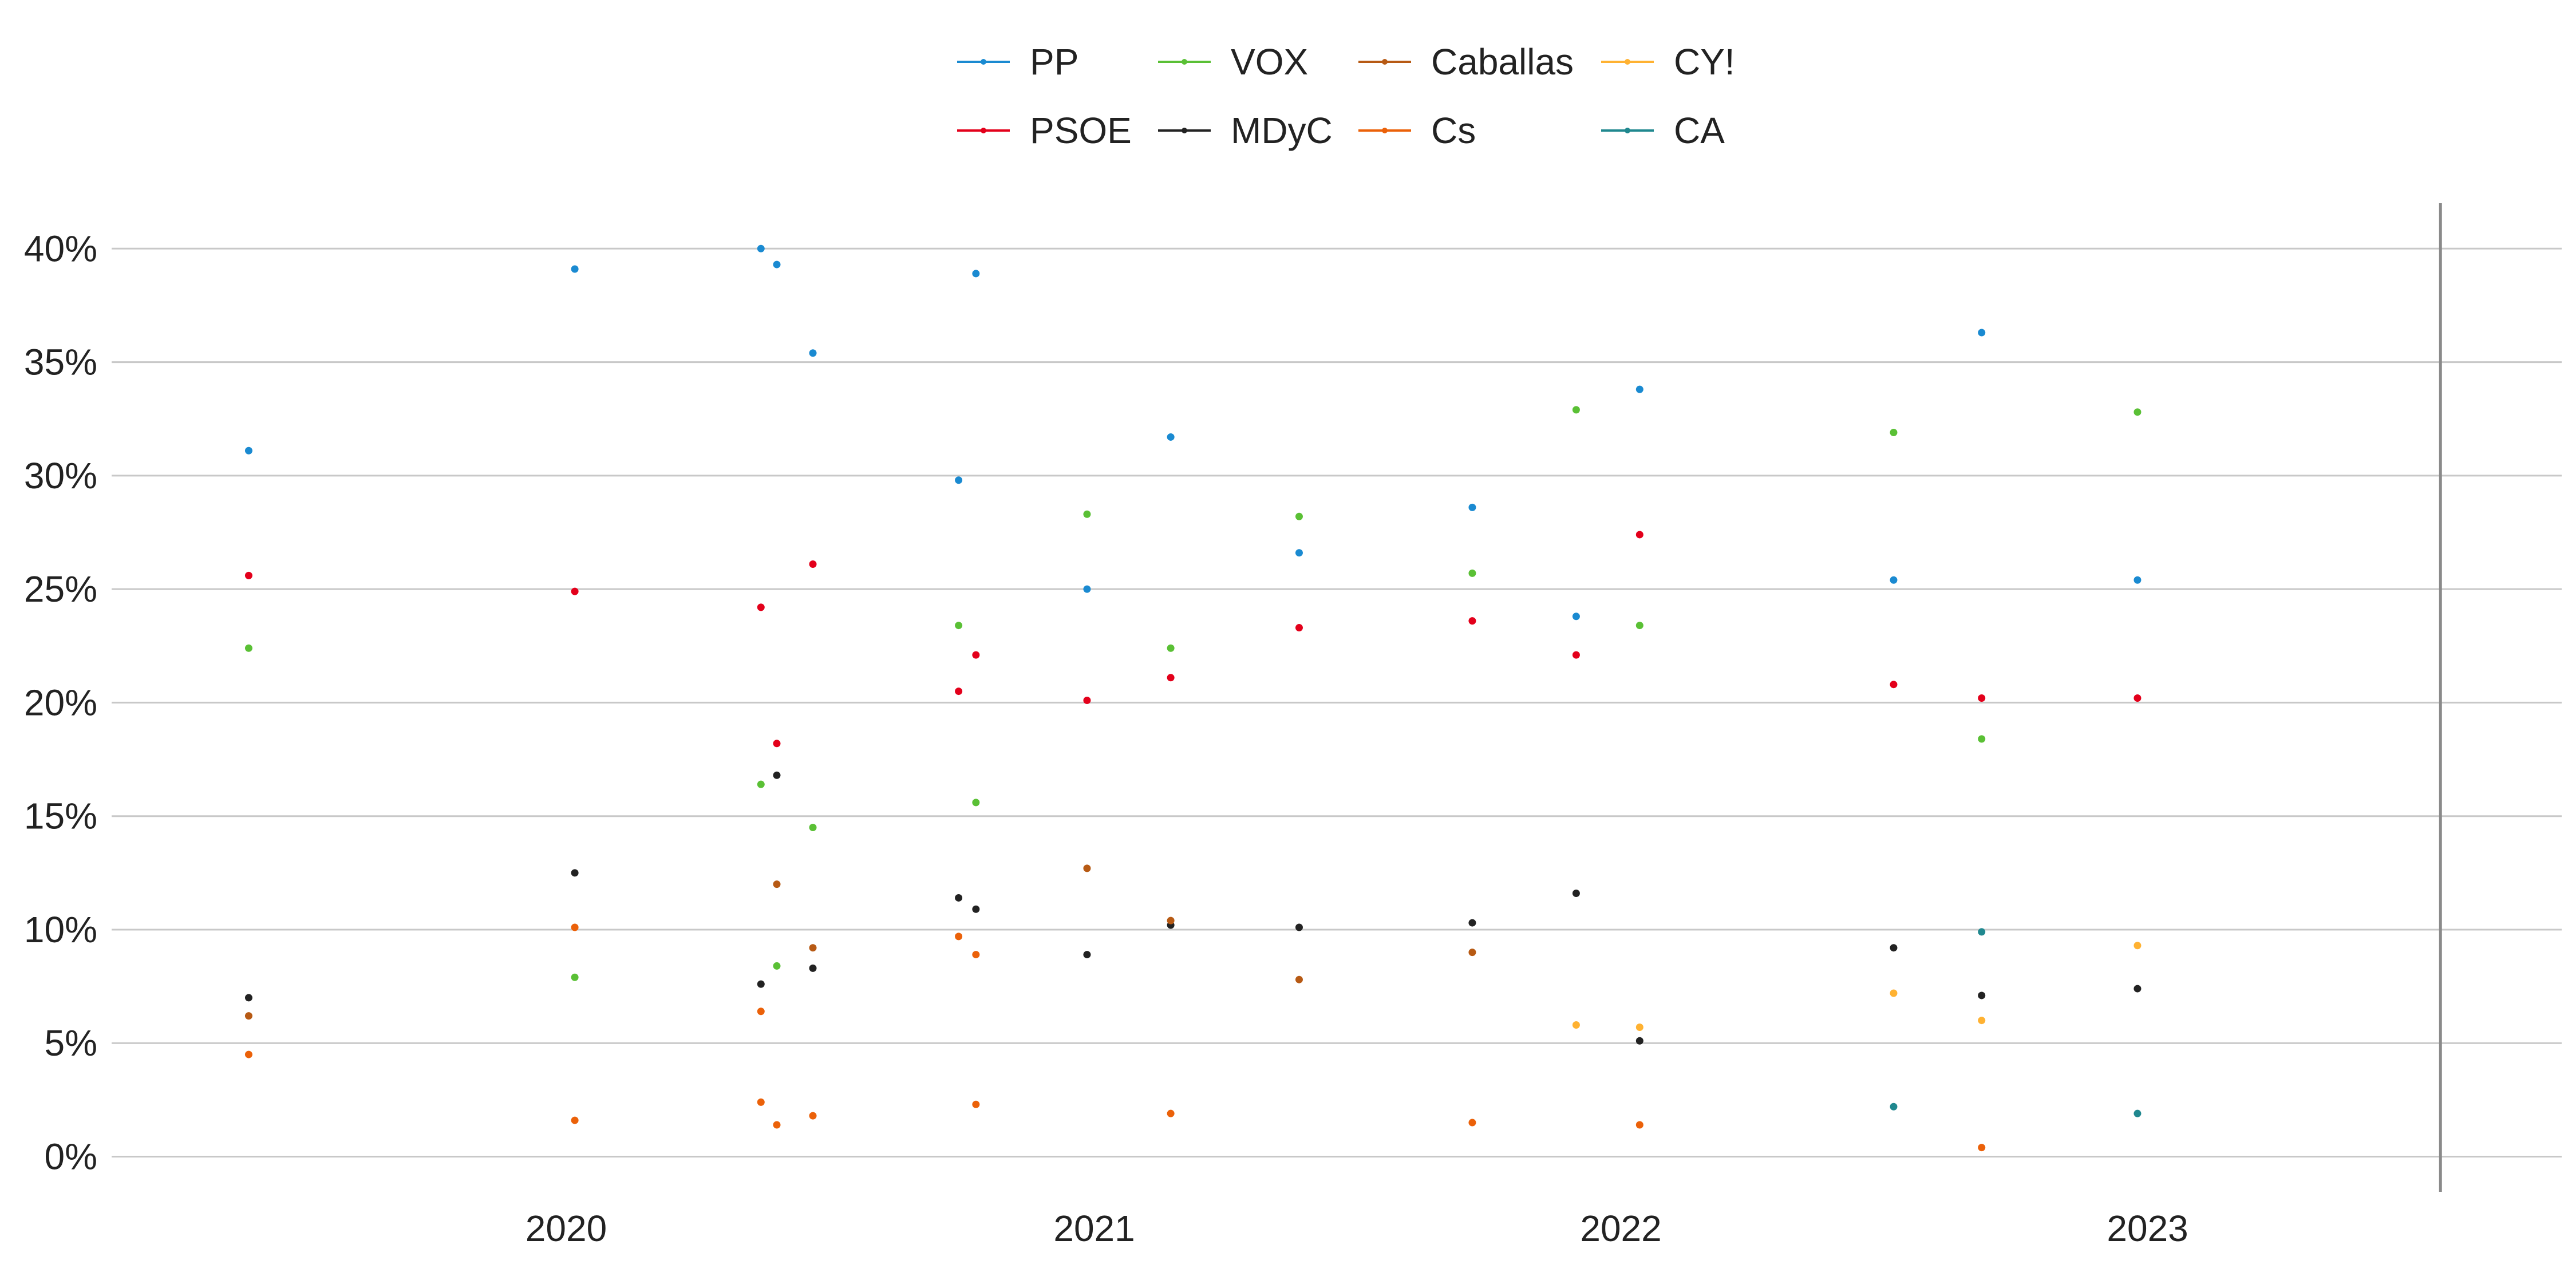 This screenshot has height=1288, width=2576. What do you see at coordinates (1502, 61) in the screenshot?
I see `legend-label: Caballas` at bounding box center [1502, 61].